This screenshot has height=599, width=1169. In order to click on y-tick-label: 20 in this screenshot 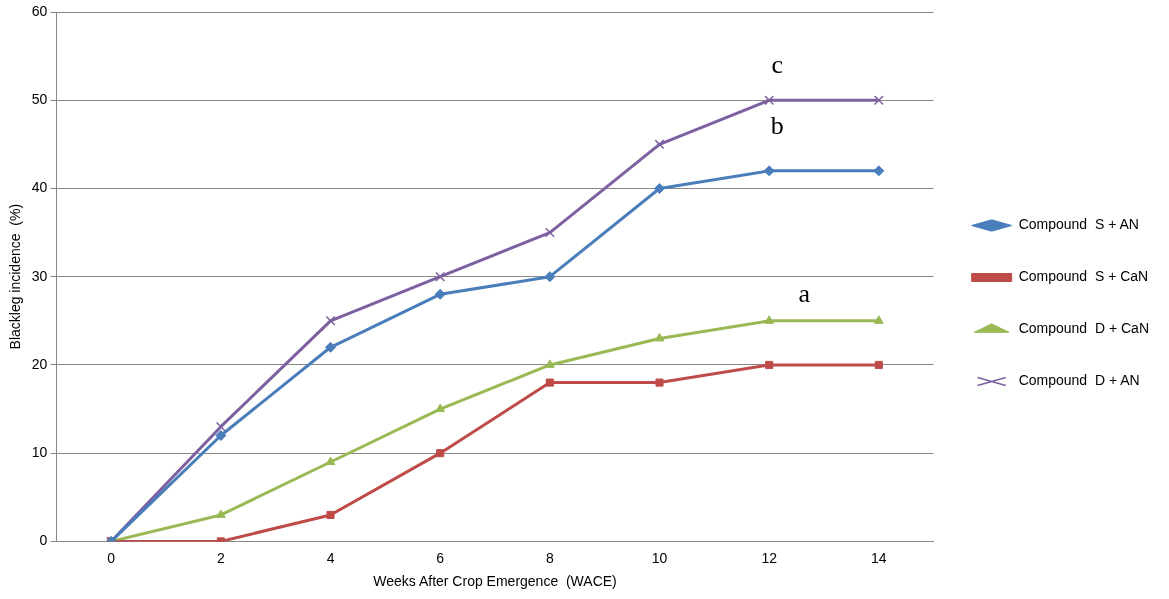, I will do `click(39, 363)`.